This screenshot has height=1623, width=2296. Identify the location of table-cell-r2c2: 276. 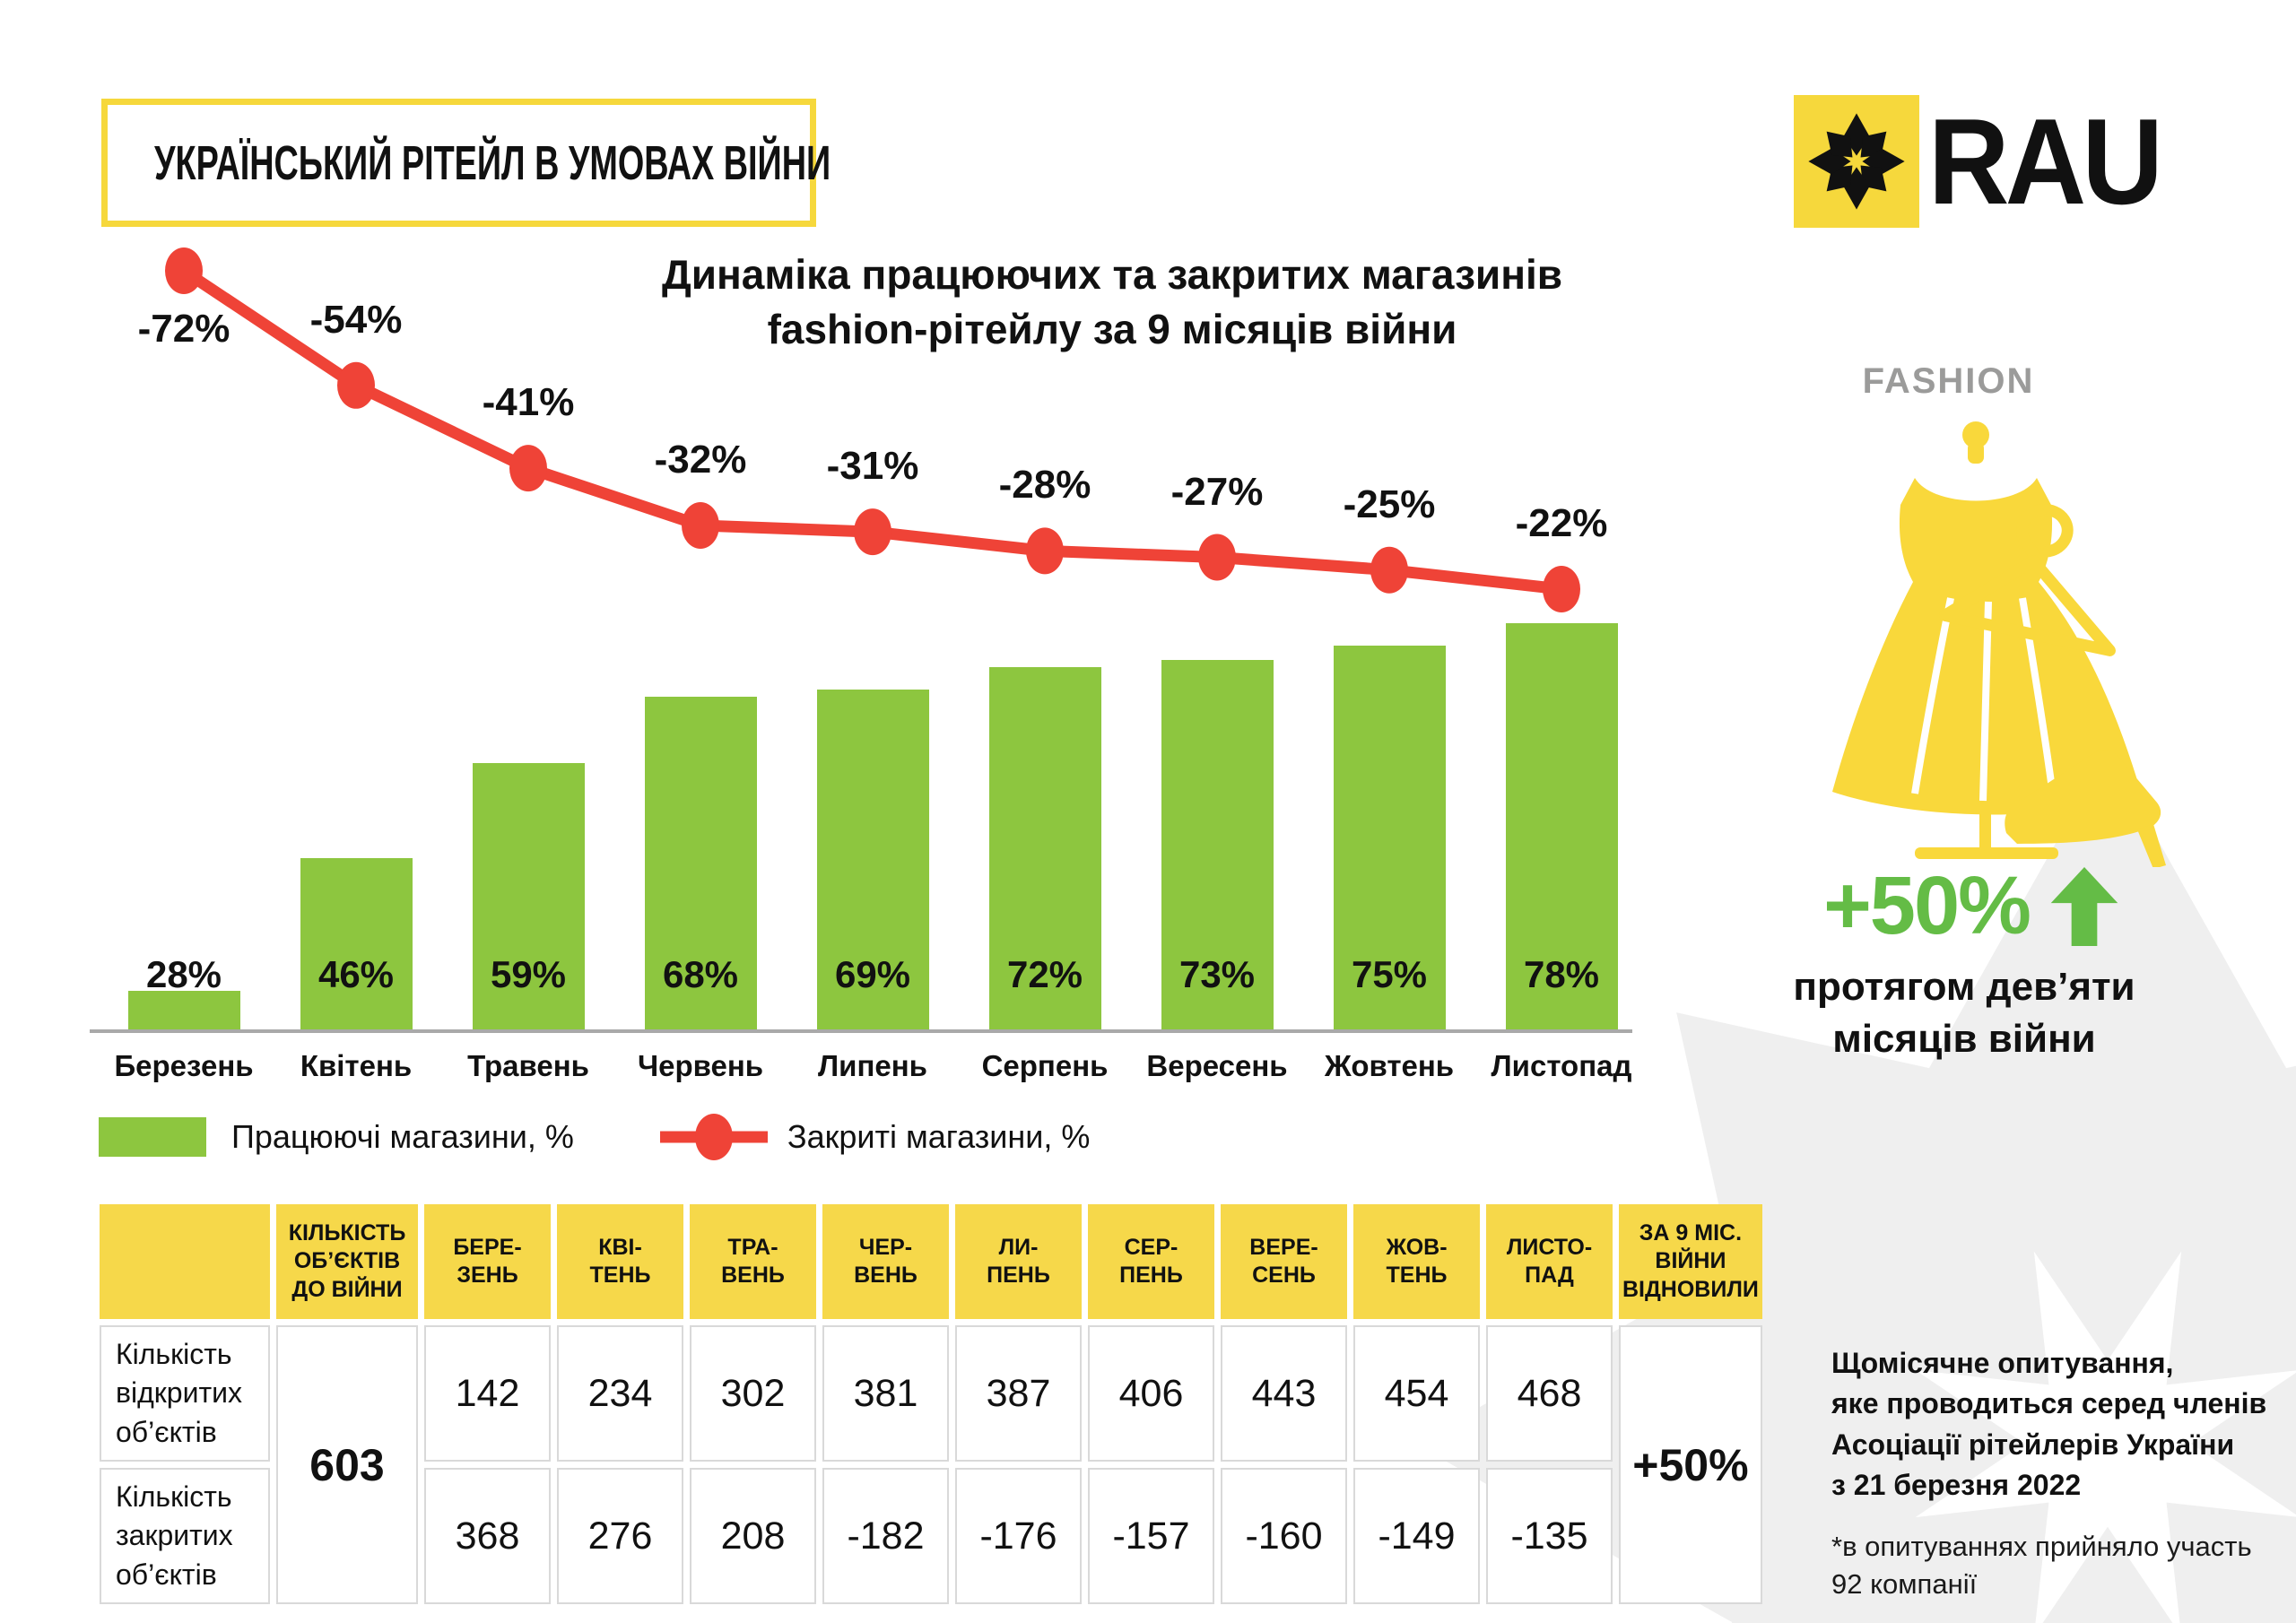
(620, 1536).